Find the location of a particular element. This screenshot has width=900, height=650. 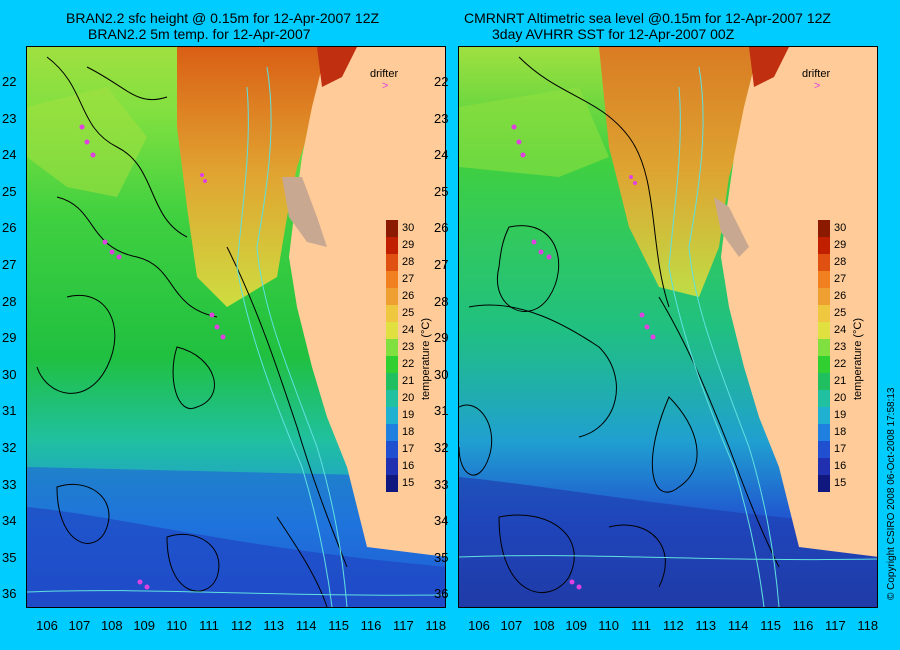

colorbar-tick-label: 18 is located at coordinates (840, 432).